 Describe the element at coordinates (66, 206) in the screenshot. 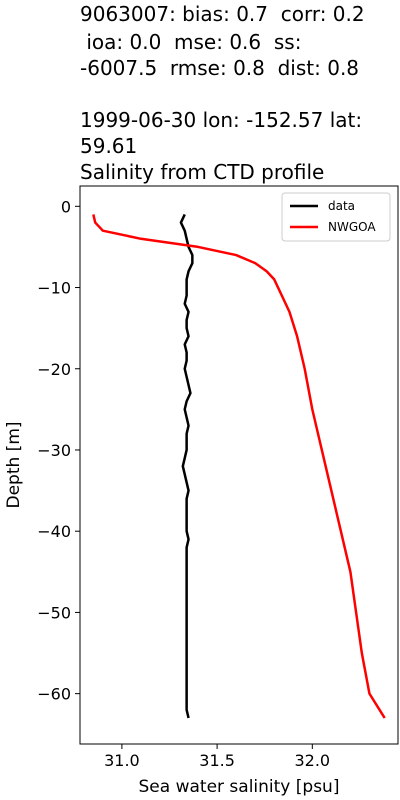

I see `y-tick-label: 0` at that location.